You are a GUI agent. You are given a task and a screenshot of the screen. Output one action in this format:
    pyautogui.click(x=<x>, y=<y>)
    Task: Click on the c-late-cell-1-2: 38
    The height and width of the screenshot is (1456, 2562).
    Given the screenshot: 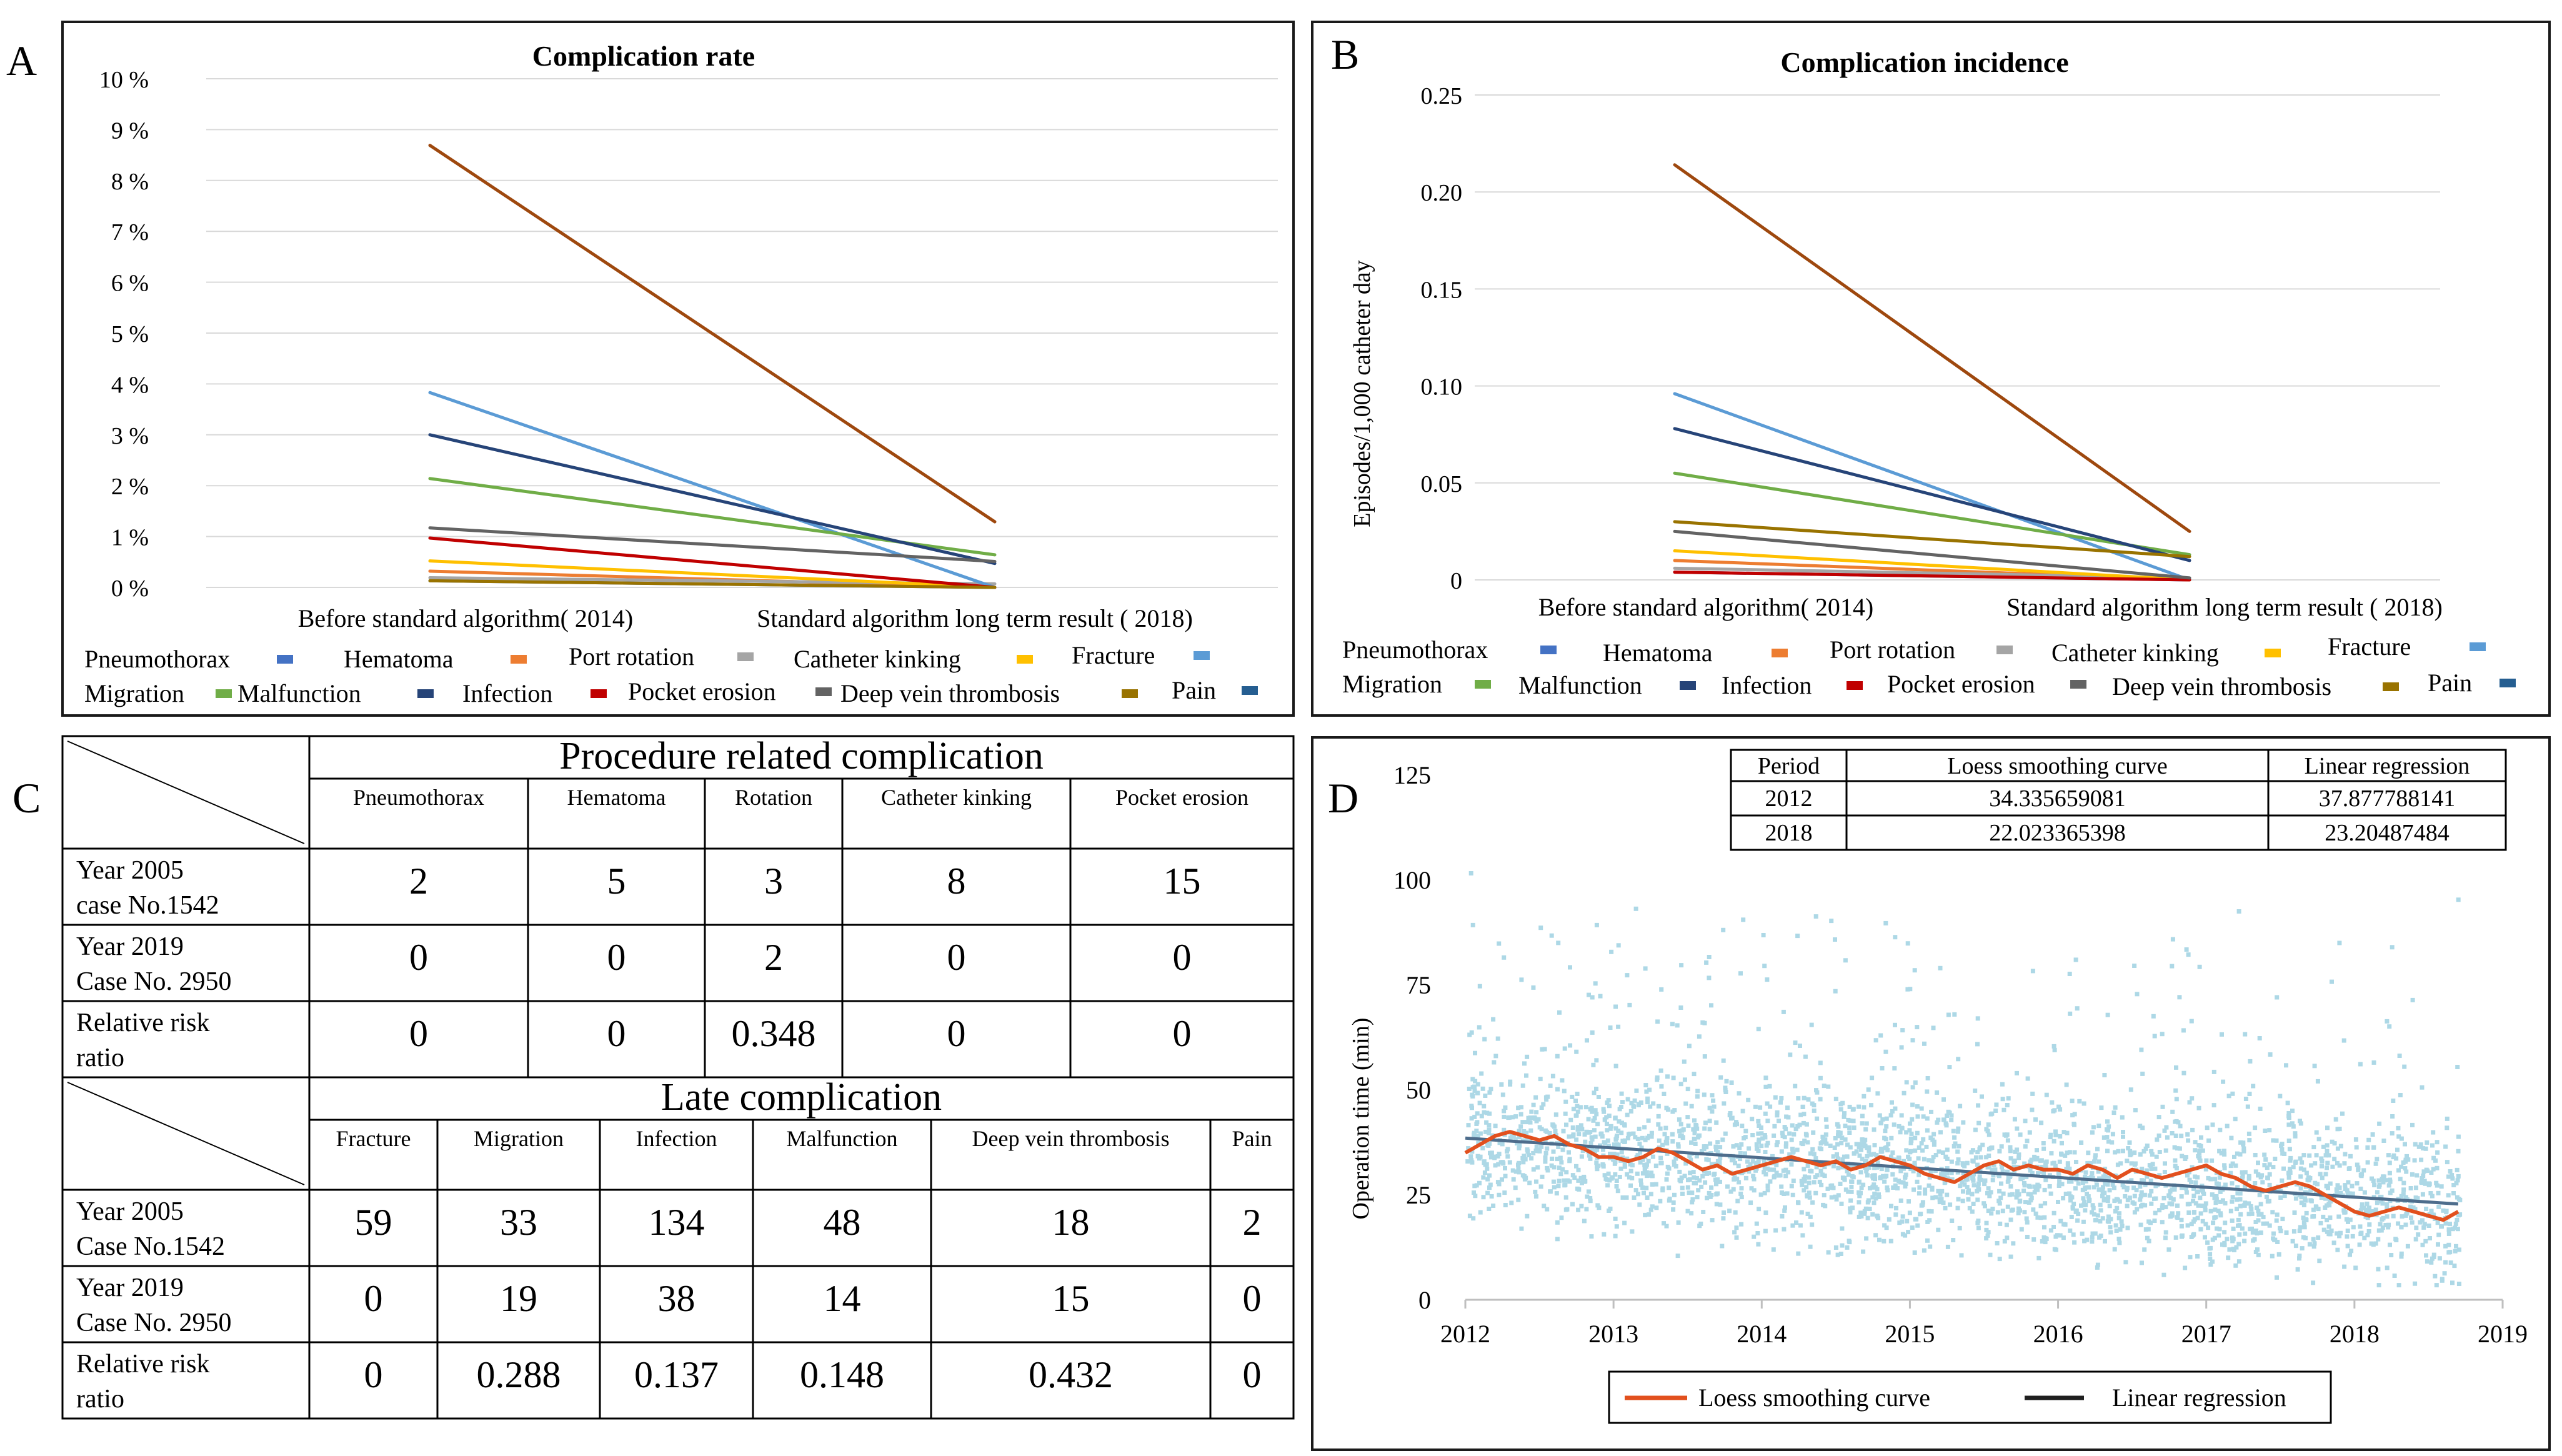 What is the action you would take?
    pyautogui.click(x=676, y=1298)
    